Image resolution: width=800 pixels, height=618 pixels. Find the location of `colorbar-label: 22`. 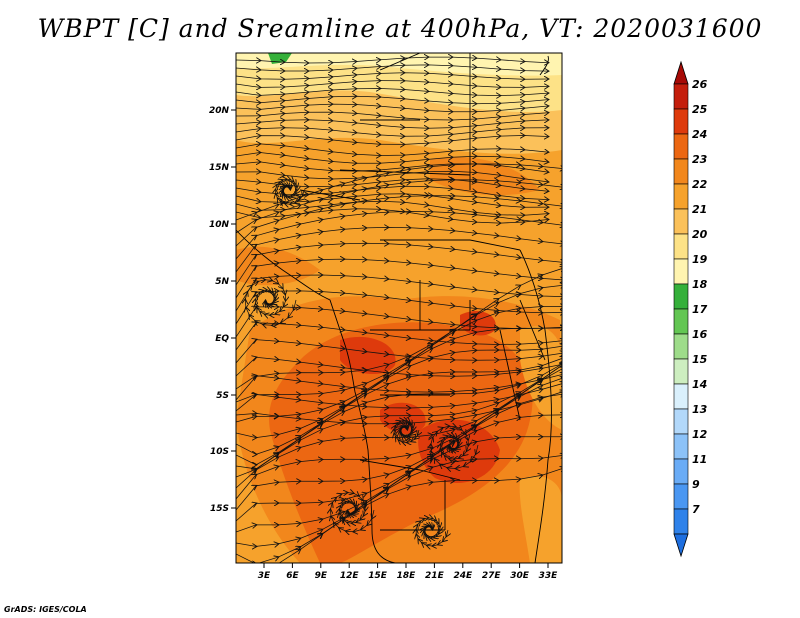

colorbar-label: 22 is located at coordinates (700, 184).